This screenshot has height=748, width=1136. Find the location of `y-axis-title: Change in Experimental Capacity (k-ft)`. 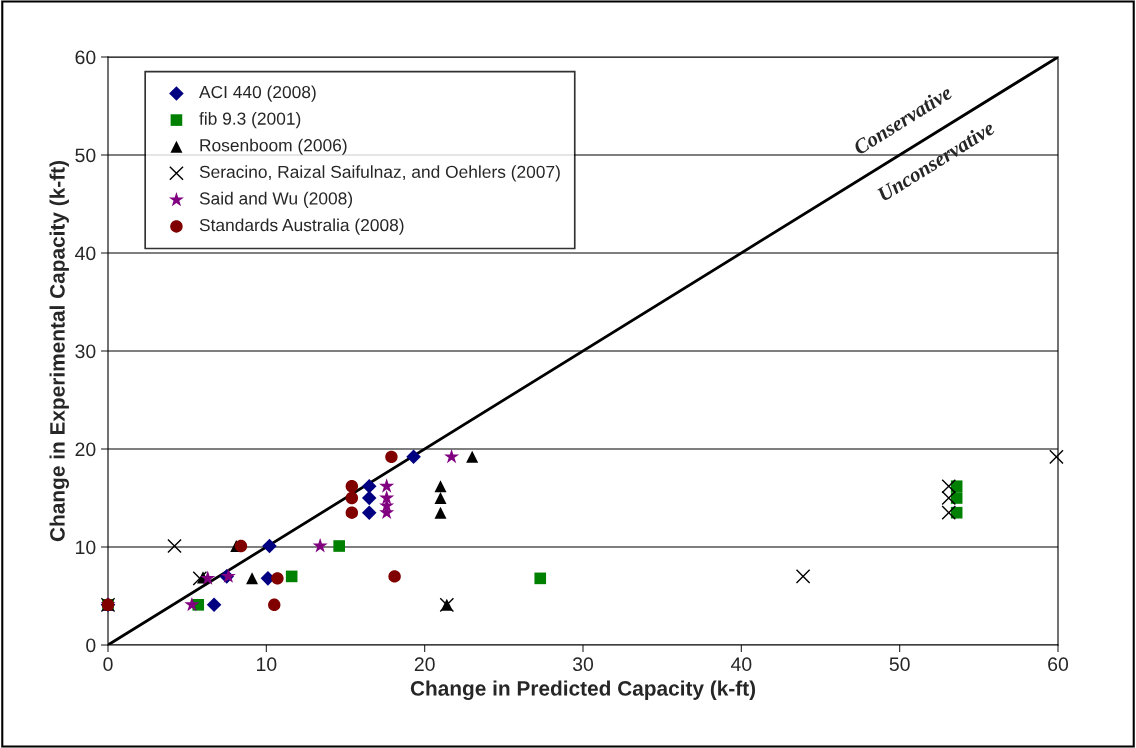

y-axis-title: Change in Experimental Capacity (k-ft) is located at coordinates (59, 351).